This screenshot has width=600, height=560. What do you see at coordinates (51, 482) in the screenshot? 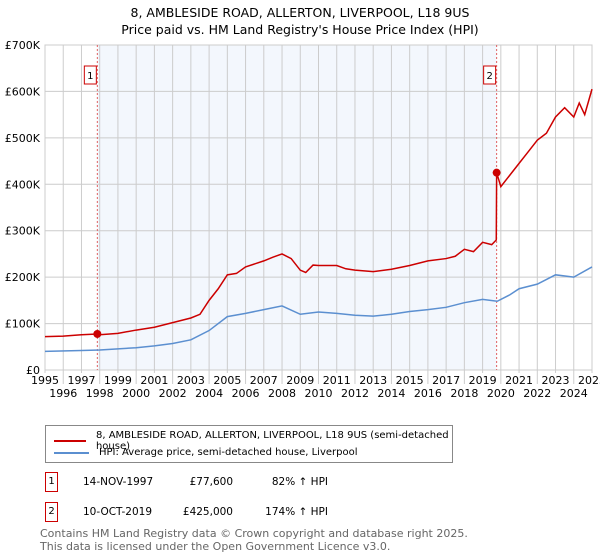
I see `sale-badge: 1` at bounding box center [51, 482].